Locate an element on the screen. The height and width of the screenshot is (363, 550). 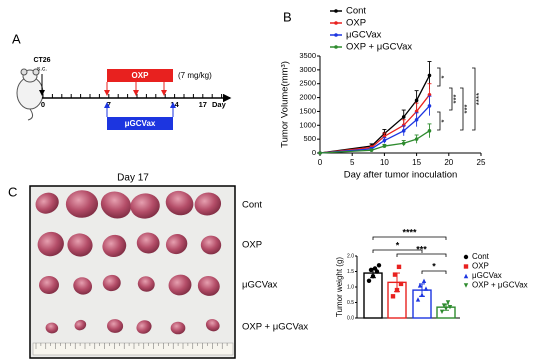
mouse-icon is located at coordinates (30, 94).